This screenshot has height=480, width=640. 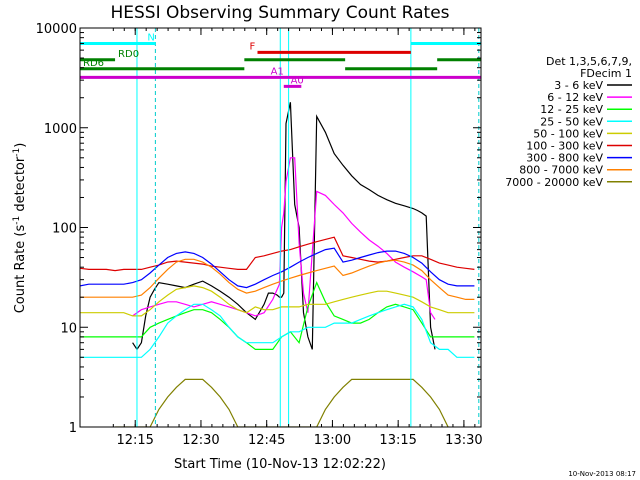 I want to click on legend-header: FDecim 1, so click(x=606, y=73).